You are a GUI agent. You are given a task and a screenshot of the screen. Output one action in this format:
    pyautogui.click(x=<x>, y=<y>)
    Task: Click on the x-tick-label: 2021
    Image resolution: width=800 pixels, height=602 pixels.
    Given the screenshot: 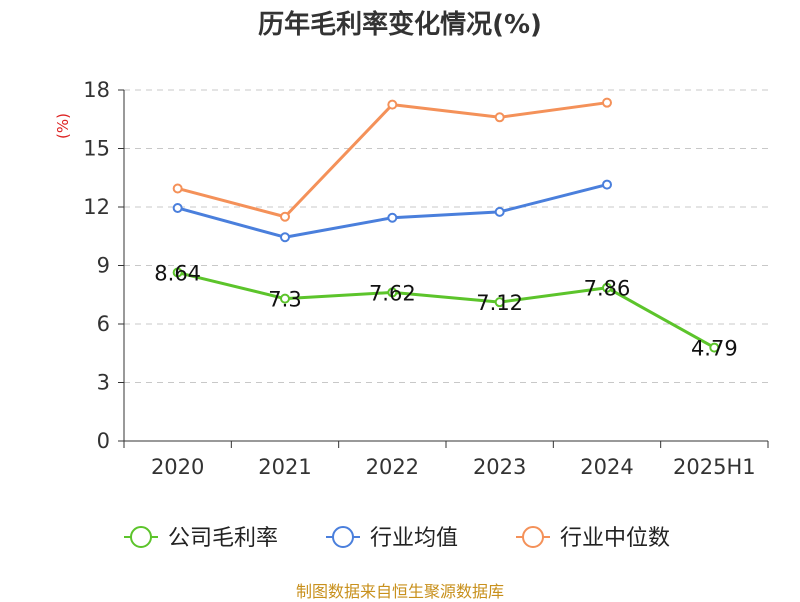 What is the action you would take?
    pyautogui.click(x=284, y=467)
    